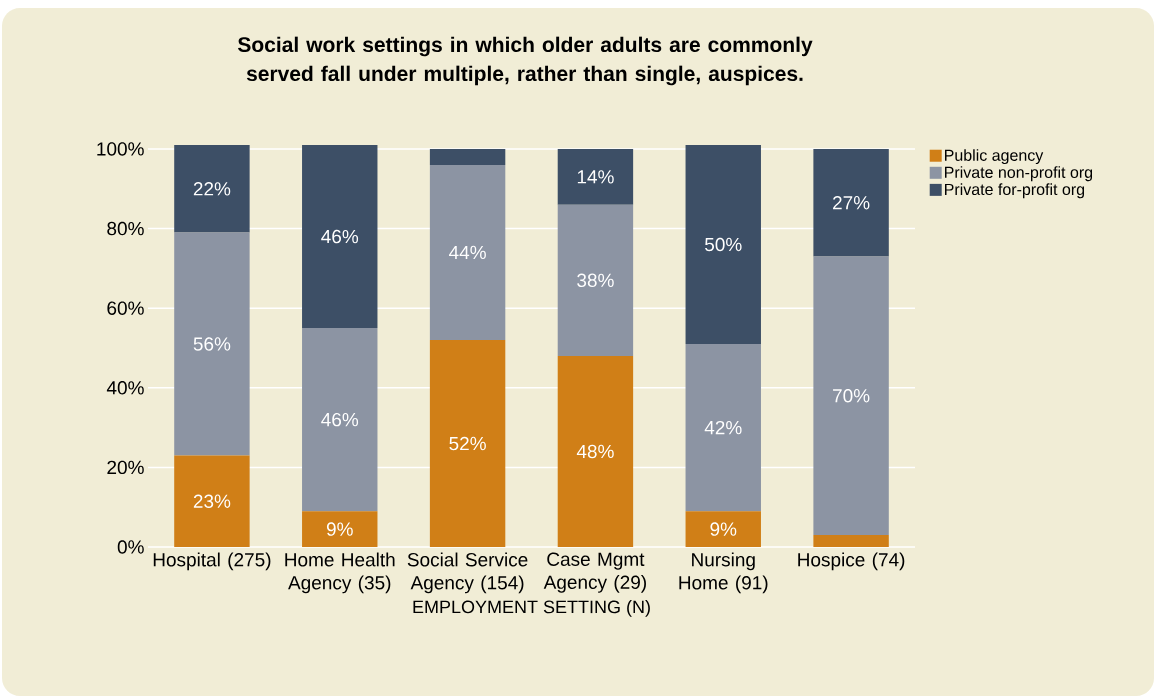 The width and height of the screenshot is (1156, 698). What do you see at coordinates (525, 61) in the screenshot?
I see `chart-title: Social work settings in which older adults are commonly served fall under multiple, rather than single, auspices.` at bounding box center [525, 61].